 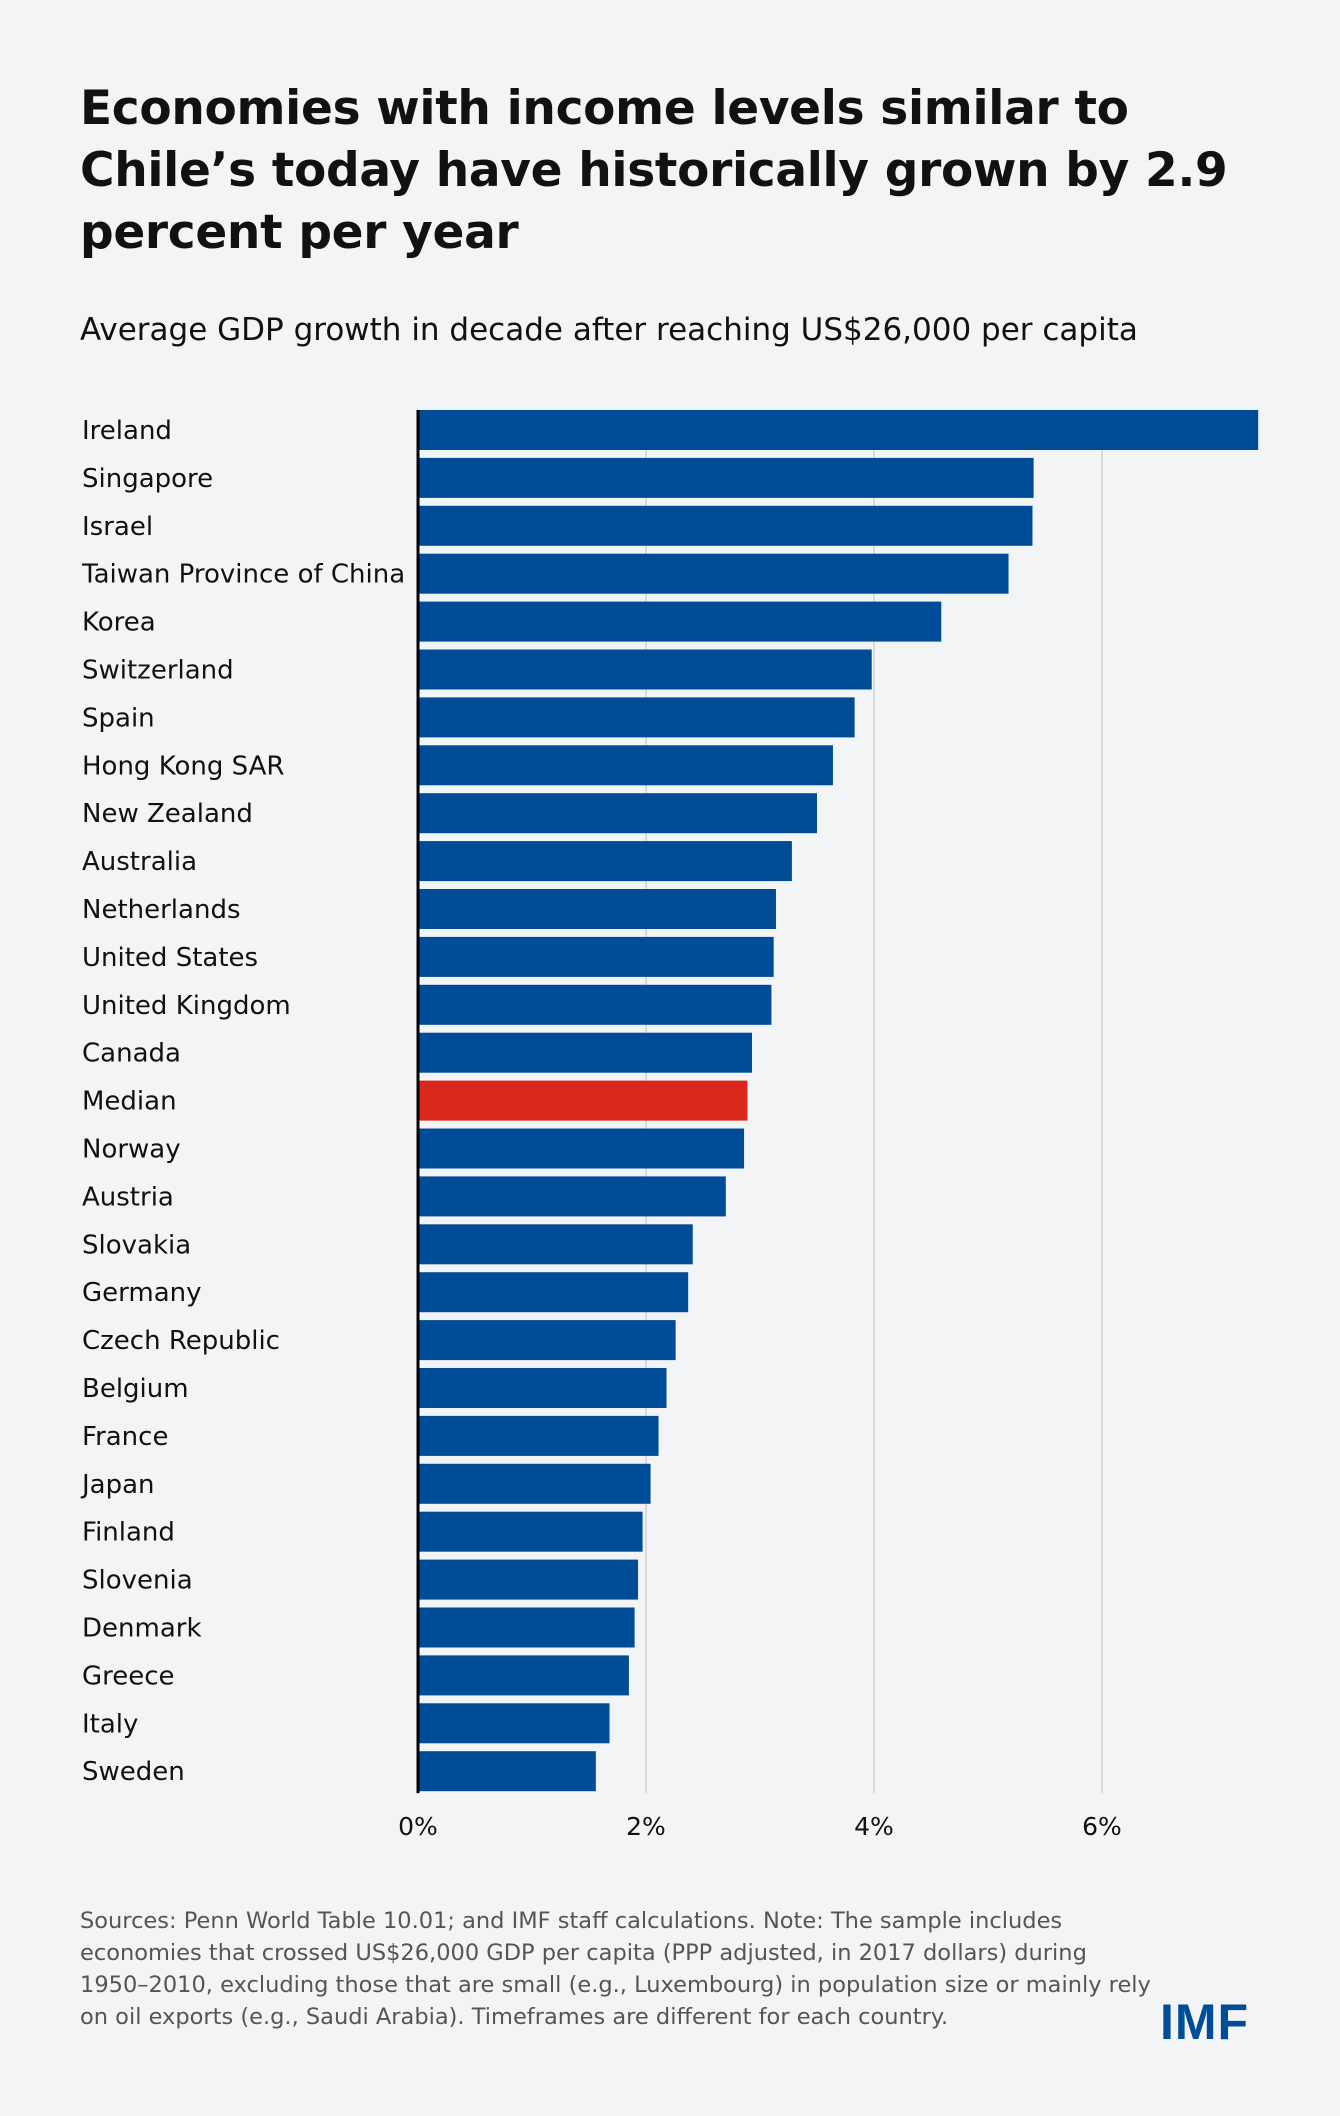 I want to click on category-label: Ireland, so click(x=127, y=431).